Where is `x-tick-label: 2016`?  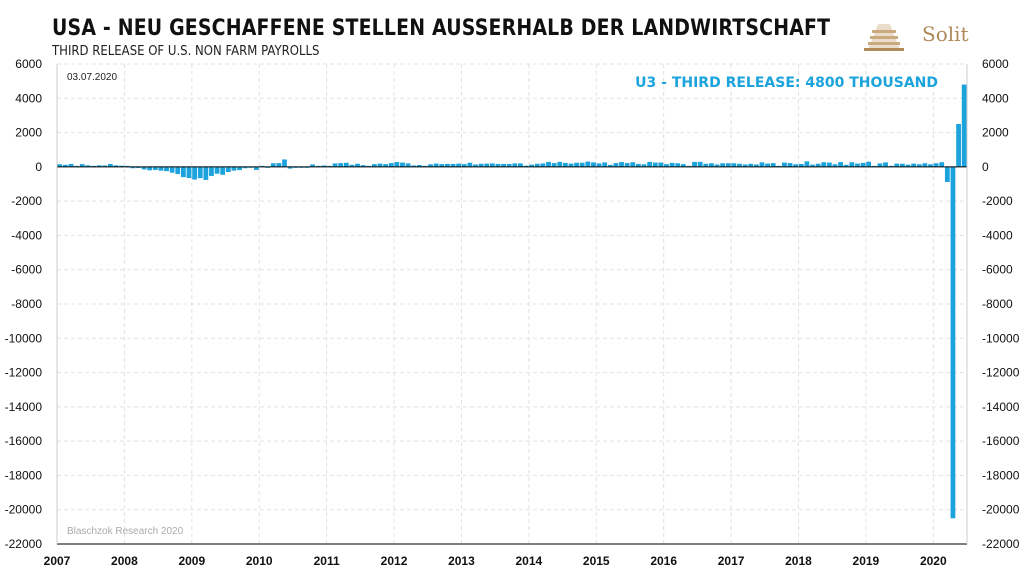 x-tick-label: 2016 is located at coordinates (663, 561).